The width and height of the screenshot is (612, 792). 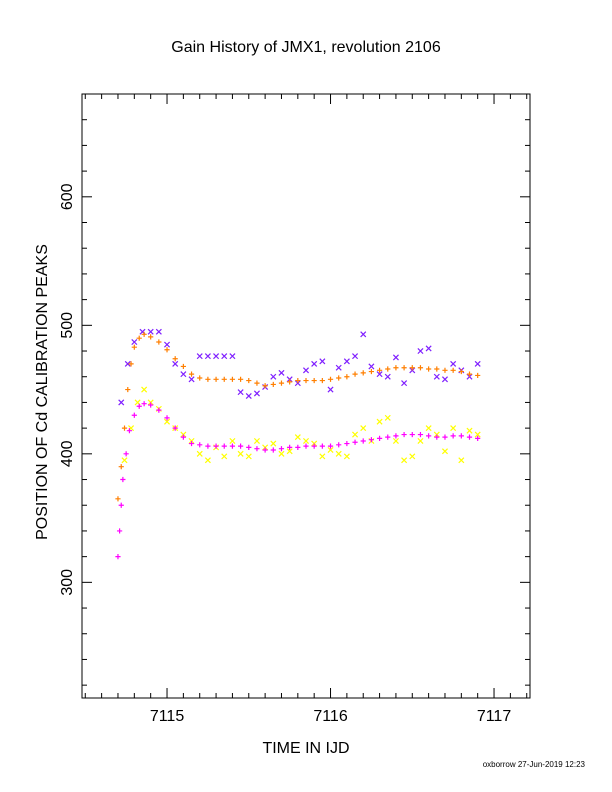 I want to click on x-axis-label: TIME IN IJD, so click(x=305, y=748).